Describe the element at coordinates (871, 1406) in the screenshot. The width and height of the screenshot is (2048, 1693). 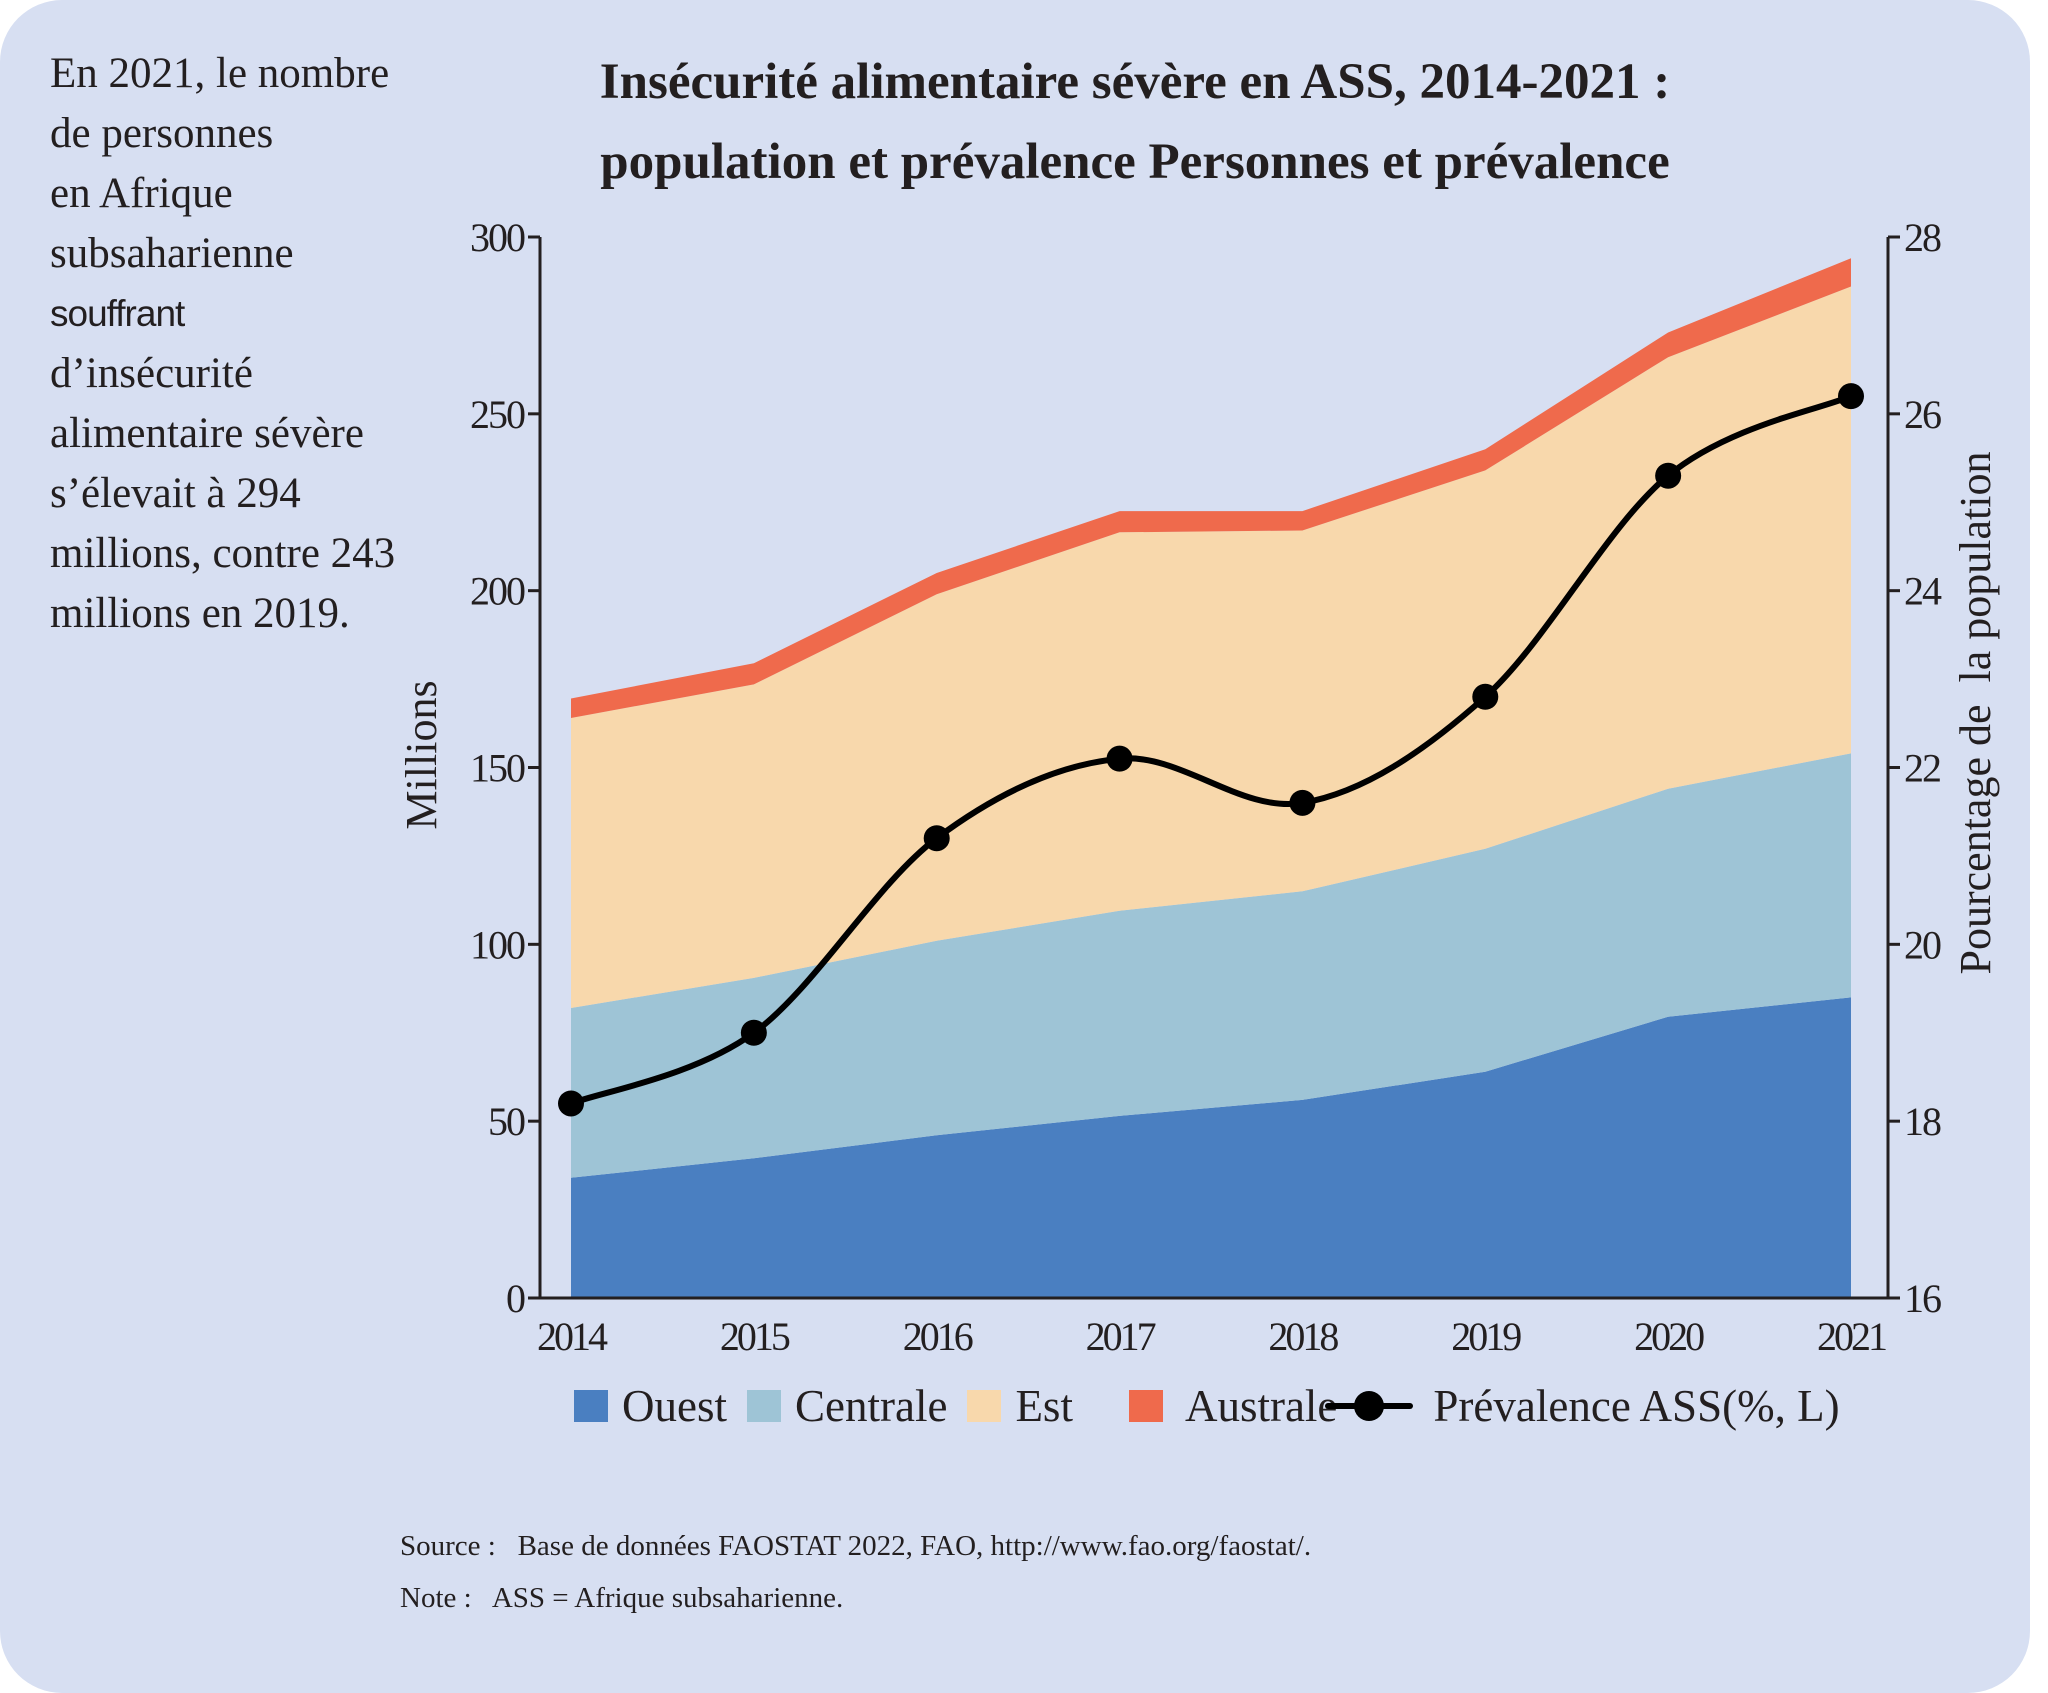
I see `legend-label-centrale: Centrale` at that location.